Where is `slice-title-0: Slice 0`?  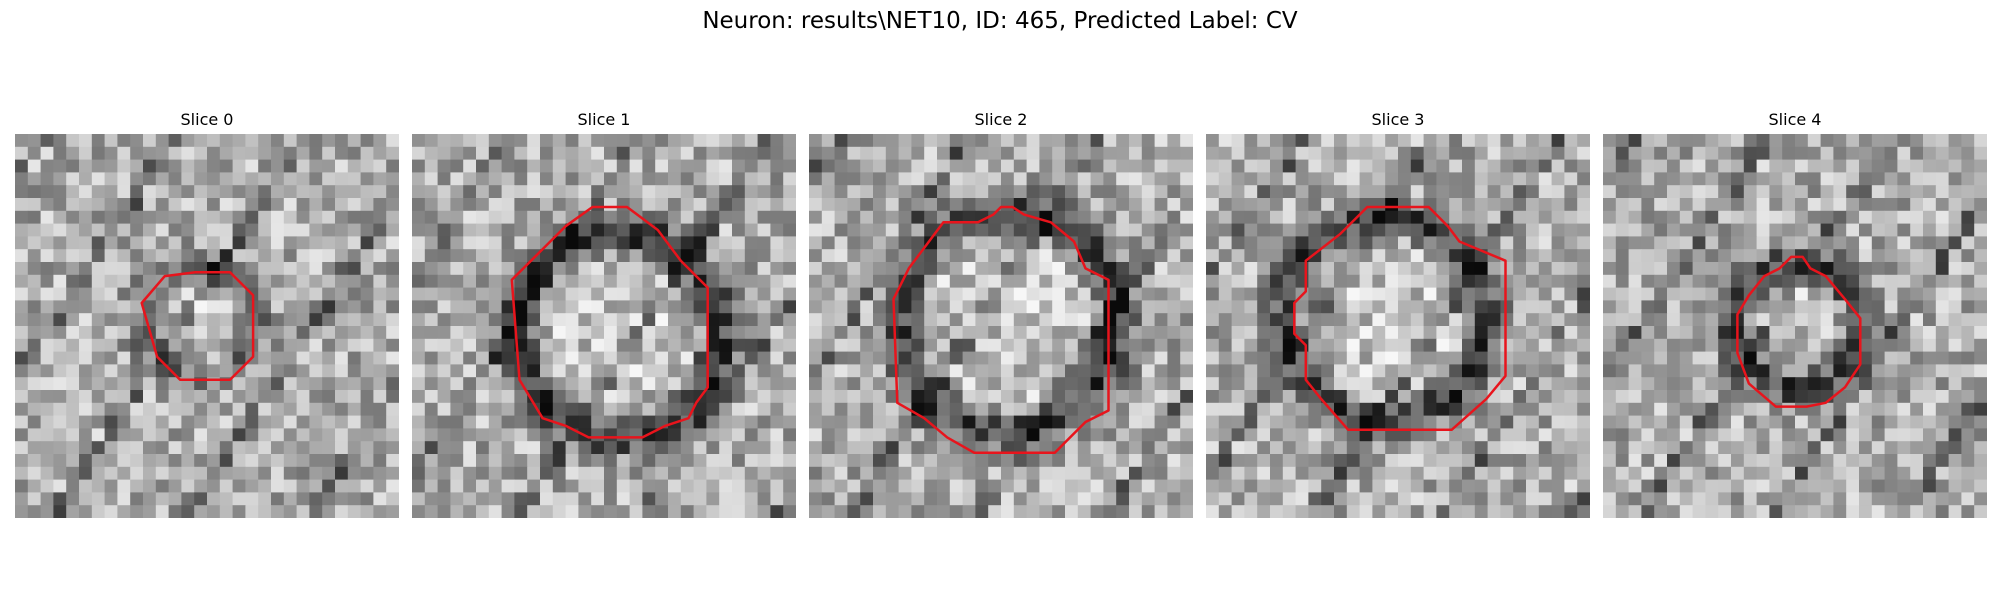 slice-title-0: Slice 0 is located at coordinates (207, 119).